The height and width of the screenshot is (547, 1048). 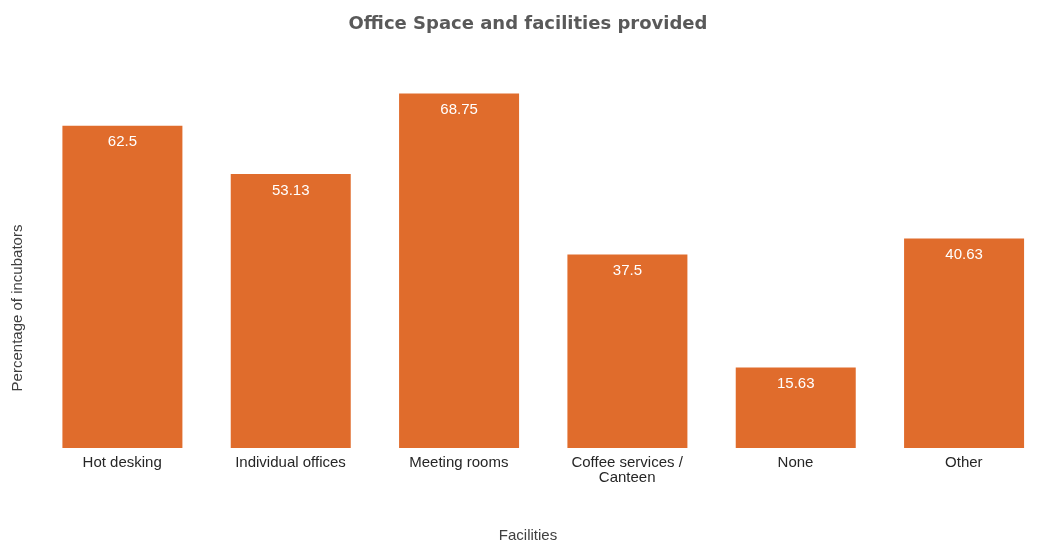 I want to click on data-label: 53.13, so click(x=290, y=189).